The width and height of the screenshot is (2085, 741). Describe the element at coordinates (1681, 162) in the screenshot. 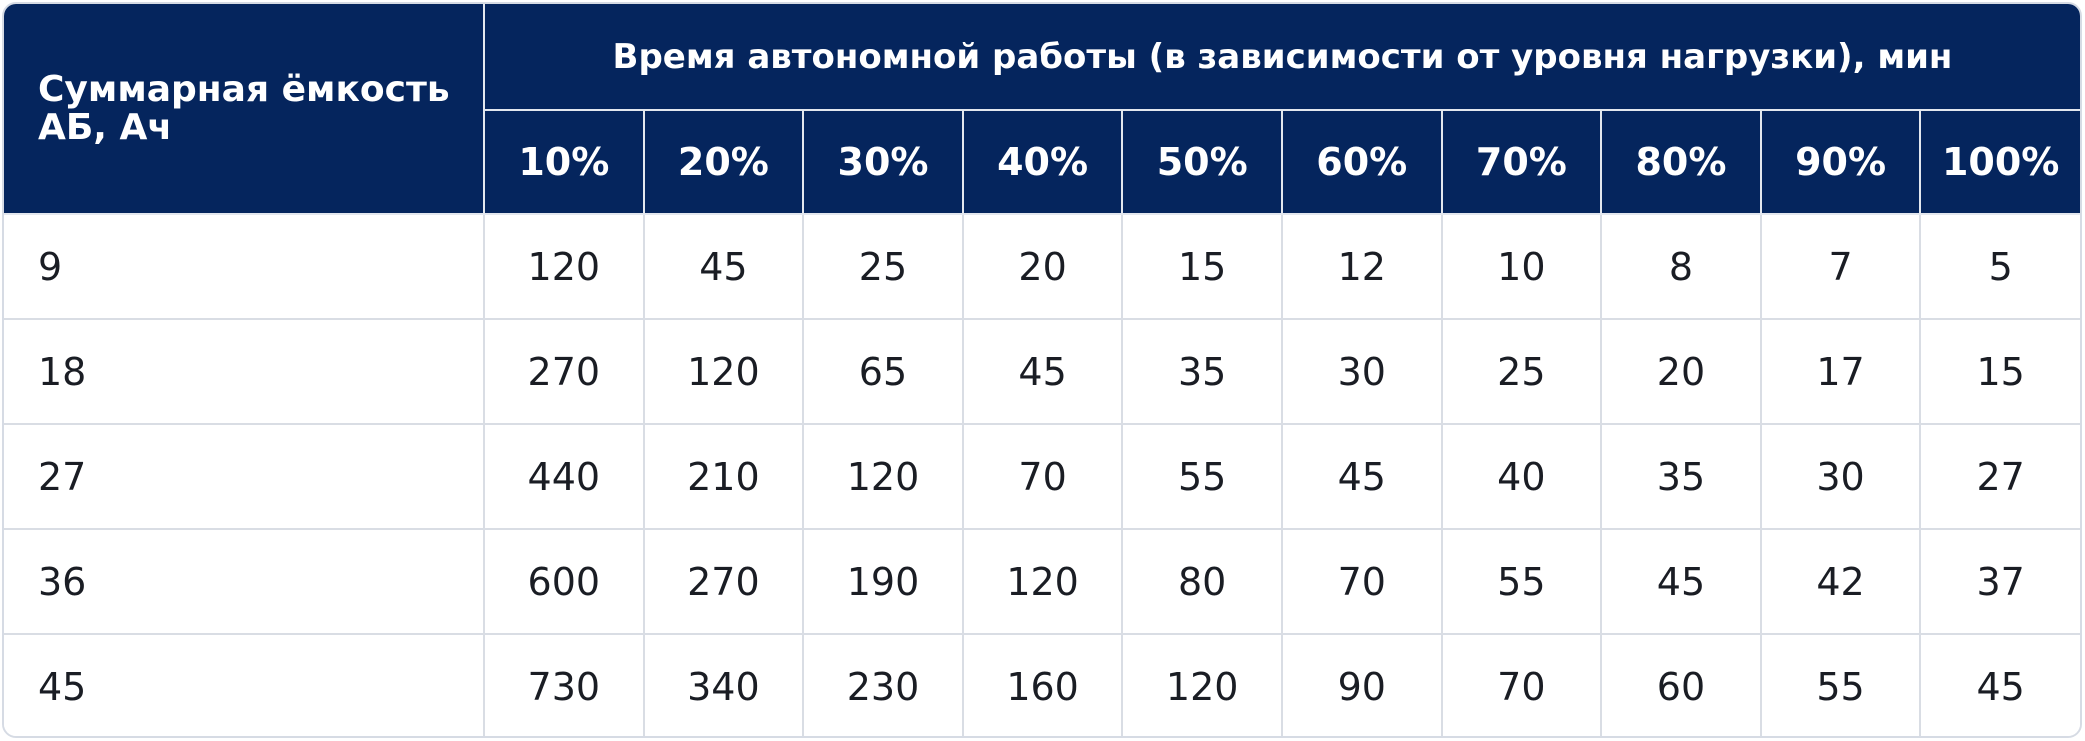

I see `load-level-header: 80%` at that location.